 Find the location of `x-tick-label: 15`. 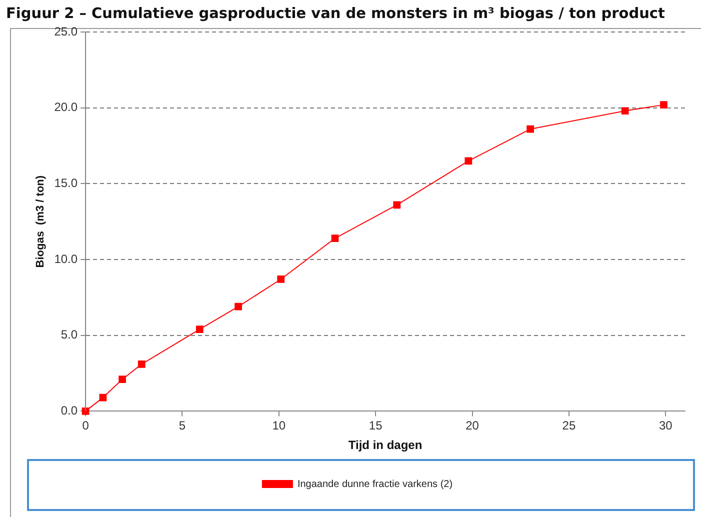

x-tick-label: 15 is located at coordinates (375, 425).